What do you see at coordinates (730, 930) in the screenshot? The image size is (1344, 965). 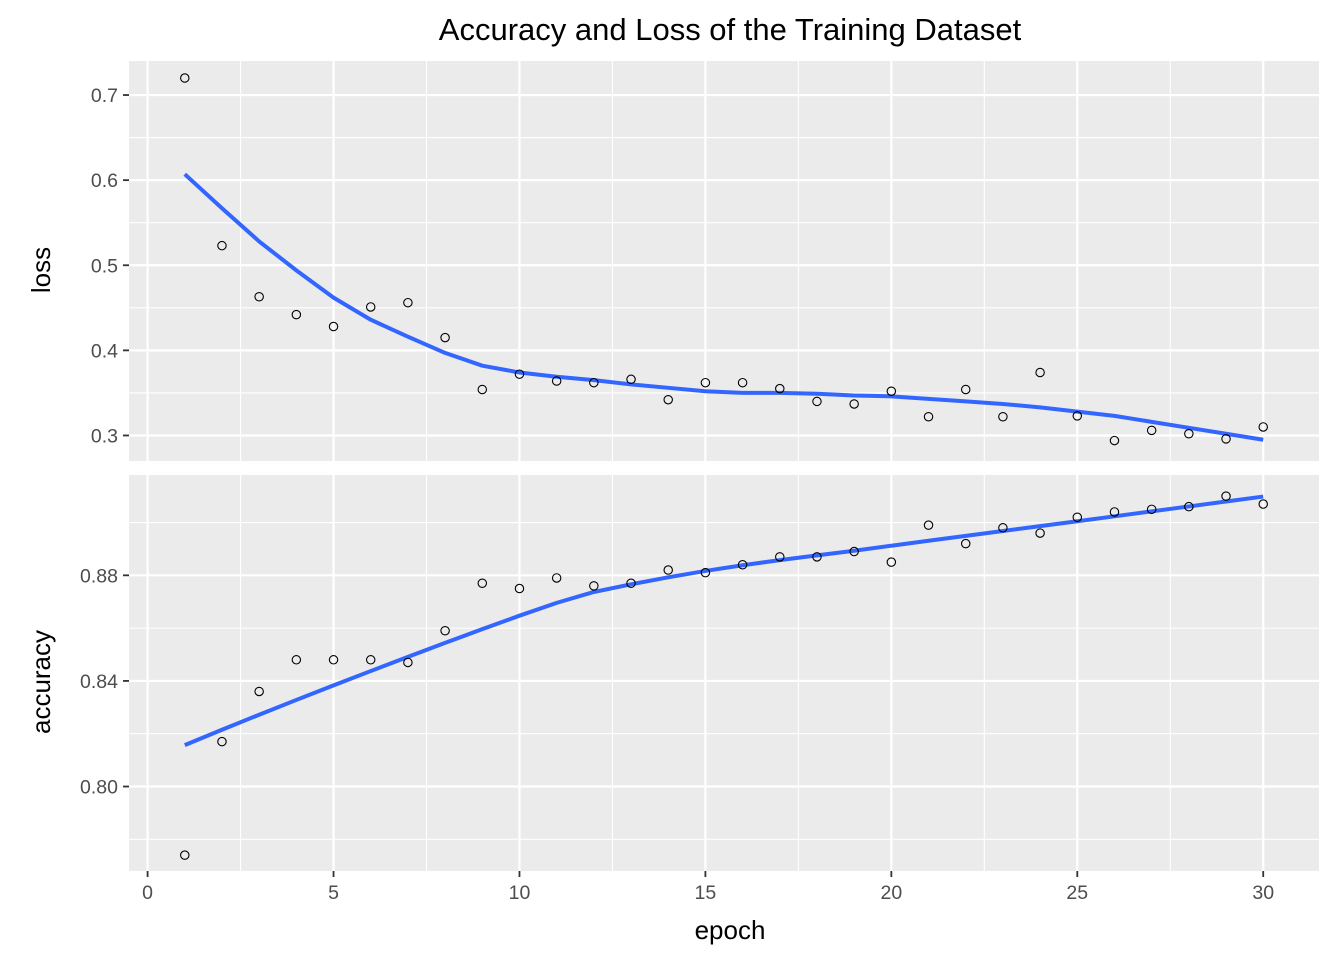 I see `x-axis-title: epoch` at bounding box center [730, 930].